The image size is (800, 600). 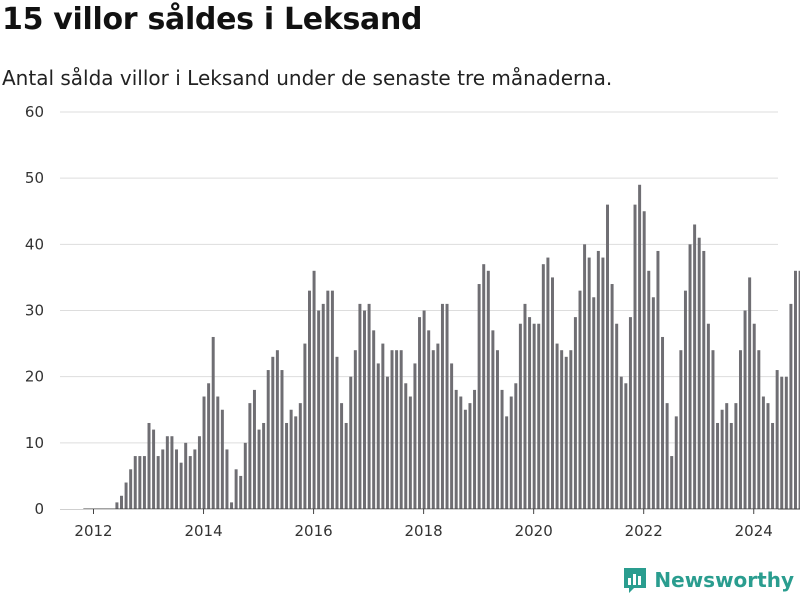 I want to click on y-axis-labels: 0 10 20 30 40 50 60, so click(x=34, y=310).